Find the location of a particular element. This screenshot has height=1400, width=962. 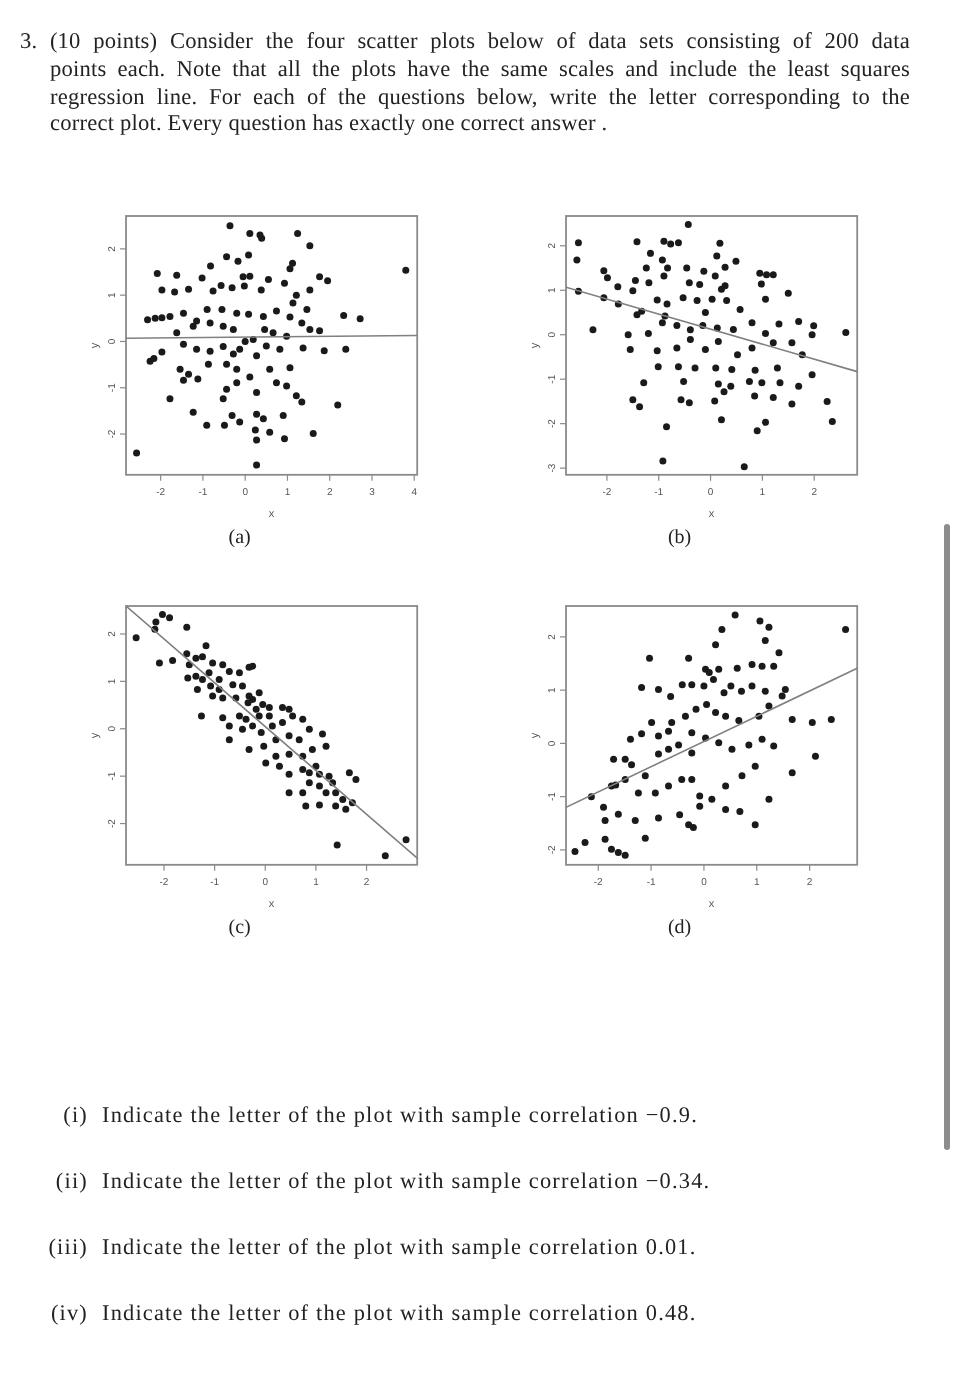

text: 3. (10 points) Consider the four scatter plots below of data sets consisting of 200 data points each. Note that all the plots have the same scales and include the least squares regression line. For each of the questions below, write the letter corresponding to the correct plot. Every question has exactly one correct answer . is located at coordinates (465, 85).